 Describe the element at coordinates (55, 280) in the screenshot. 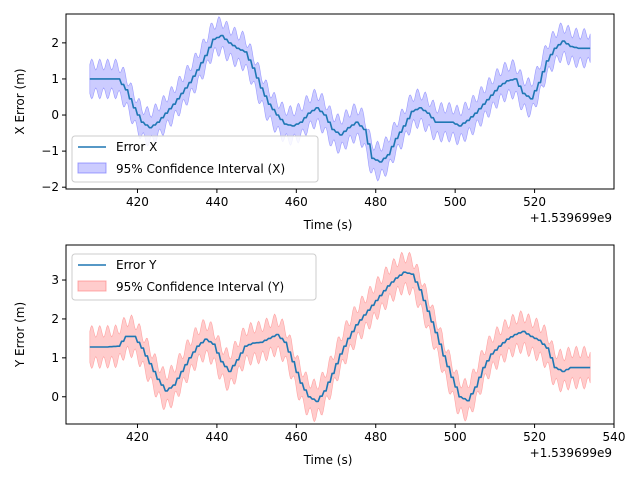

I see `y-tick-label: 3` at that location.